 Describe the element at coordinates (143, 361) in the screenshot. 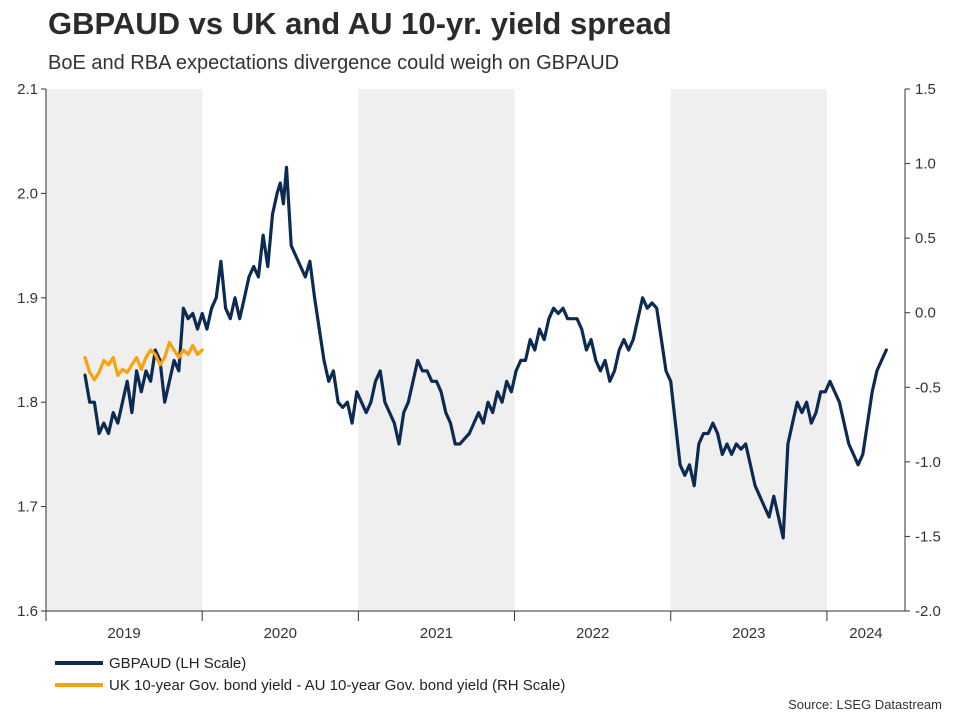

I see `series-line-yield-spread` at that location.